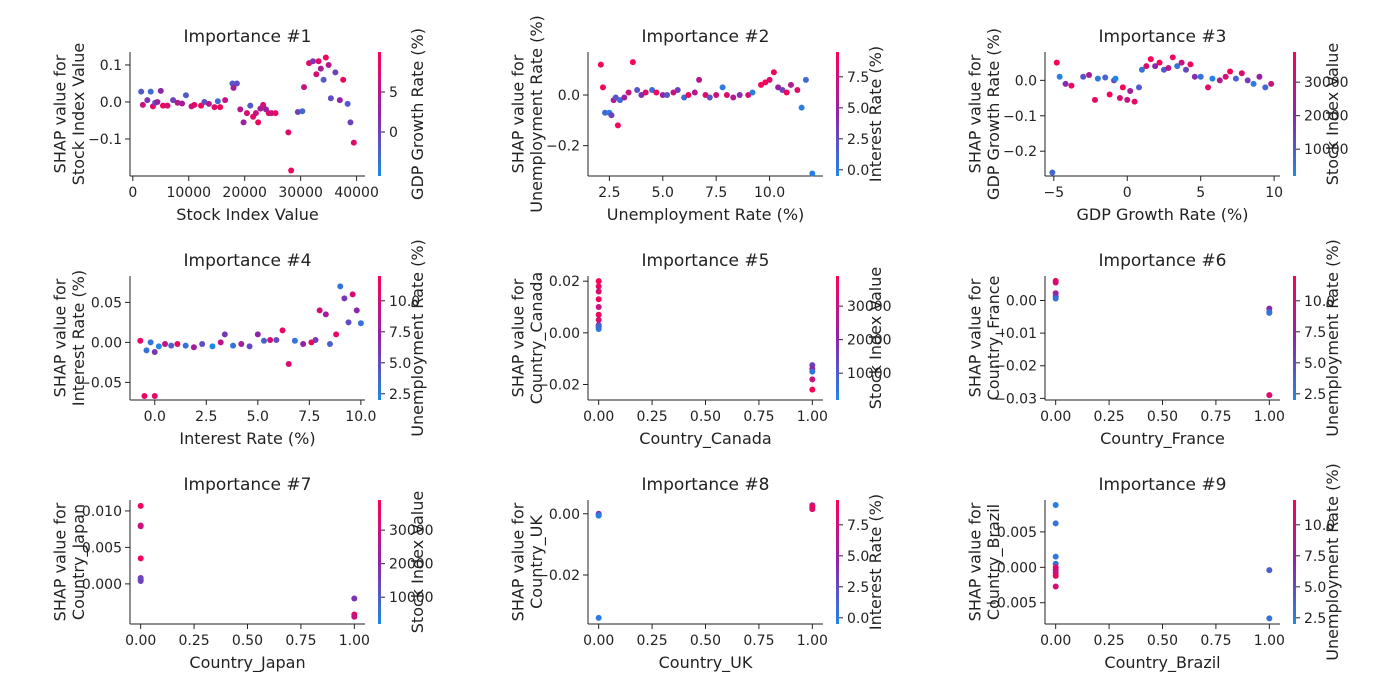 Image resolution: width=1400 pixels, height=700 pixels. I want to click on y-axis-label: SHAP value forCountry_Canada, so click(528, 338).